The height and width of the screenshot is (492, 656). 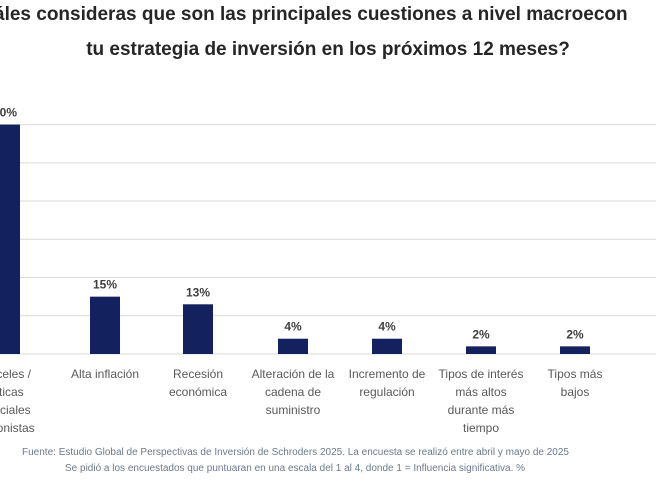 What do you see at coordinates (293, 410) in the screenshot?
I see `category-label: suministro` at bounding box center [293, 410].